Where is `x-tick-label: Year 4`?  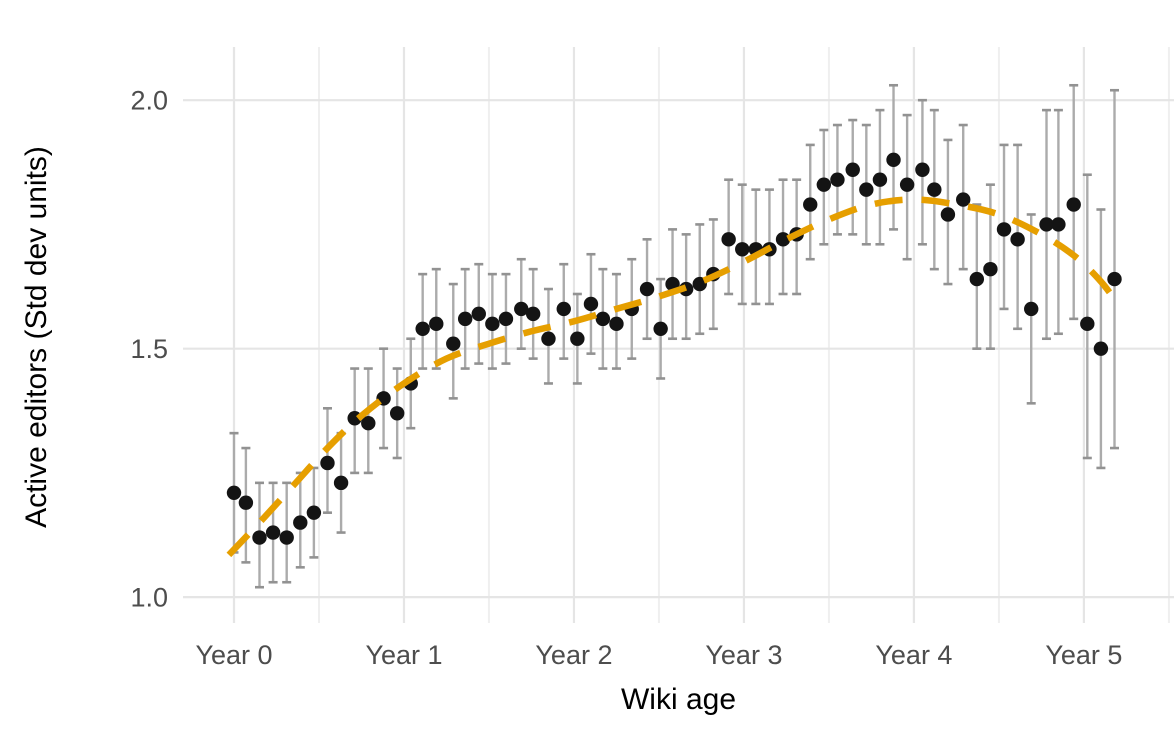
x-tick-label: Year 4 is located at coordinates (913, 655).